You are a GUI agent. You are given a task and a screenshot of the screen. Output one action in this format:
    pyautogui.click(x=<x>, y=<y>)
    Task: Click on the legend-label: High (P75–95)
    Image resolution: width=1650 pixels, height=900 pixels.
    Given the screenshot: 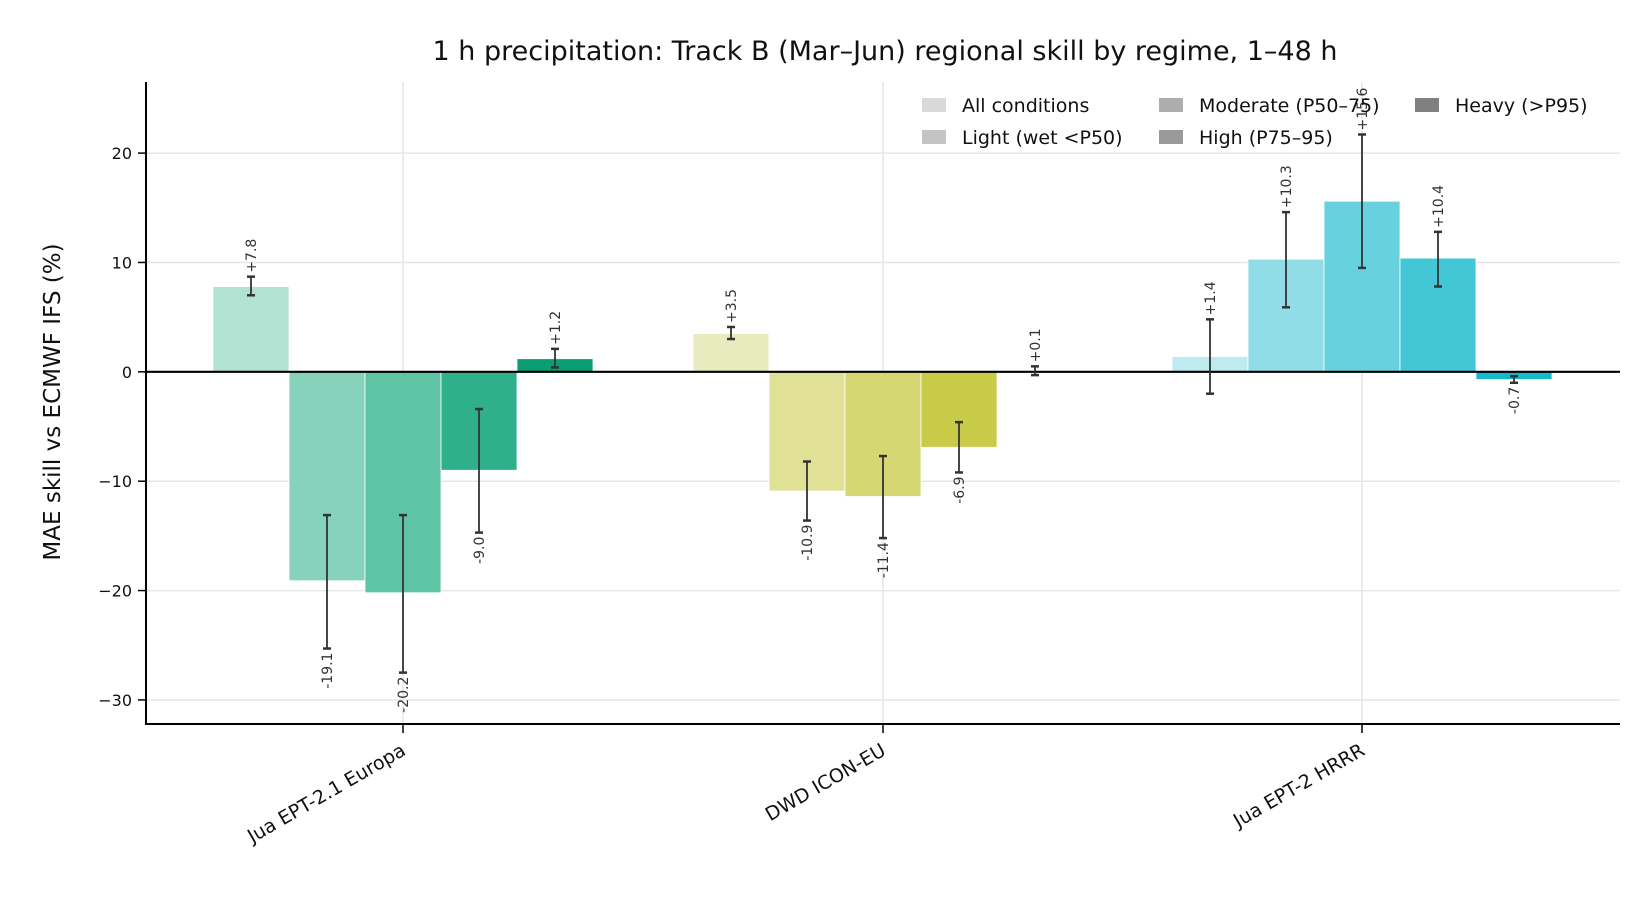 What is the action you would take?
    pyautogui.click(x=1266, y=138)
    